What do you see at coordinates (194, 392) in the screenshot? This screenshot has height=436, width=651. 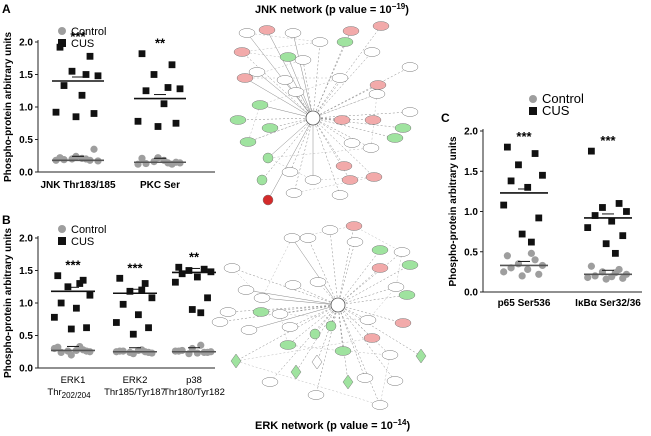 I see `category-sublabel: Thr180/Tyr182` at bounding box center [194, 392].